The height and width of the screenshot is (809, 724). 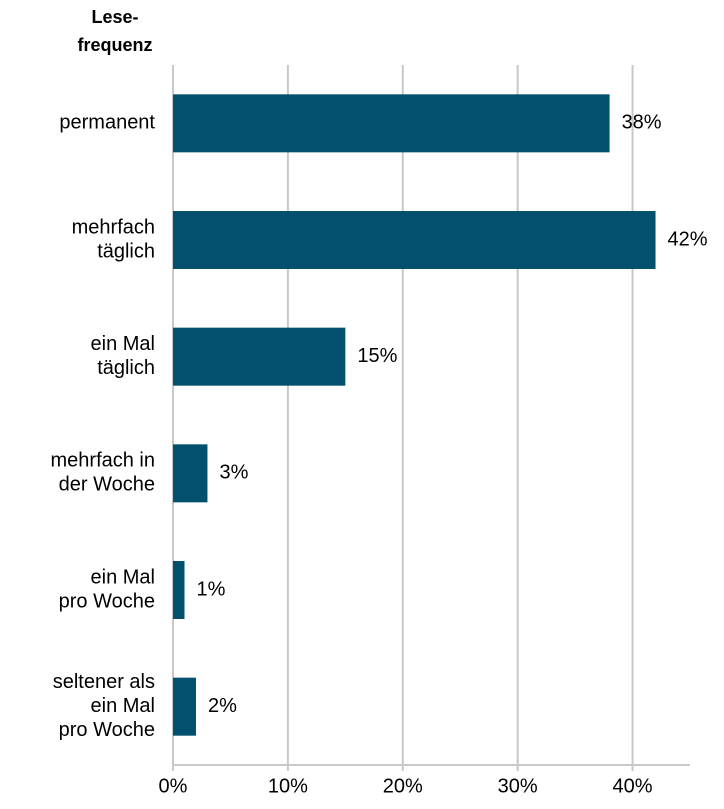 What do you see at coordinates (104, 682) in the screenshot?
I see `y-tick-label: seltener als` at bounding box center [104, 682].